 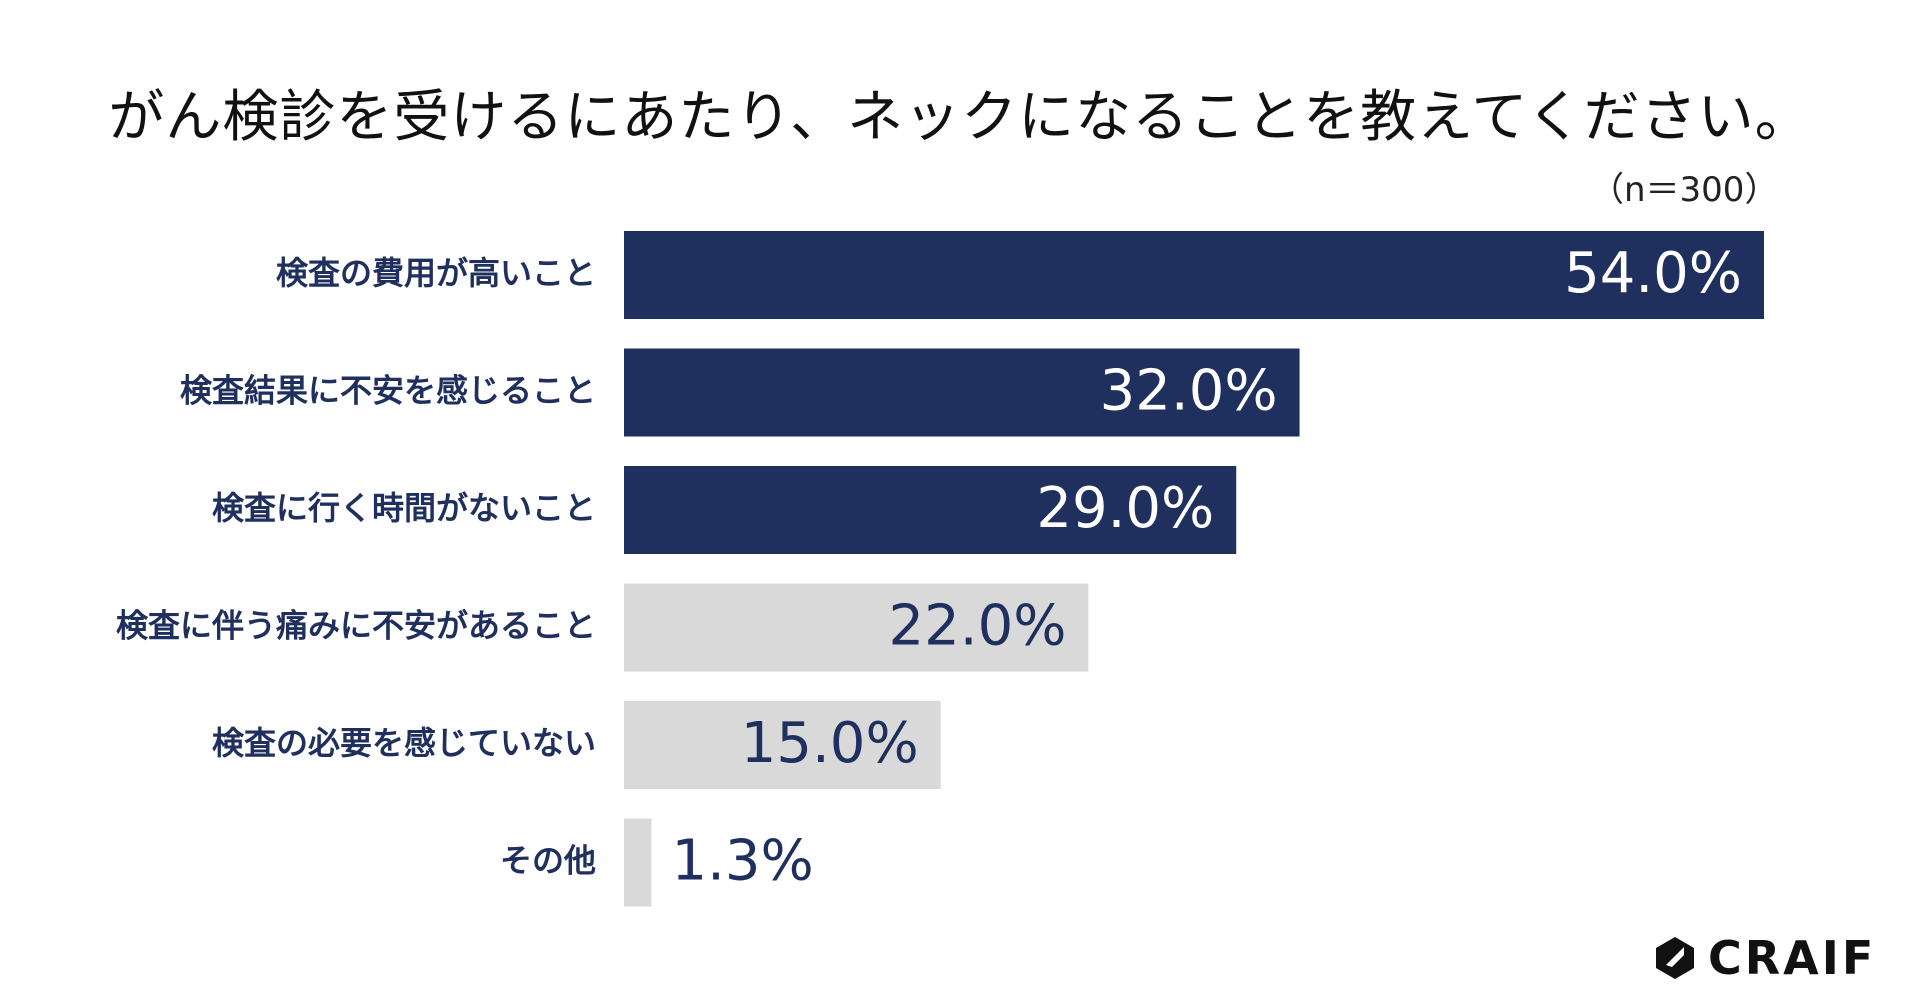 What do you see at coordinates (356, 626) in the screenshot?
I see `category-label: 検査に伴う痛みに不安があること` at bounding box center [356, 626].